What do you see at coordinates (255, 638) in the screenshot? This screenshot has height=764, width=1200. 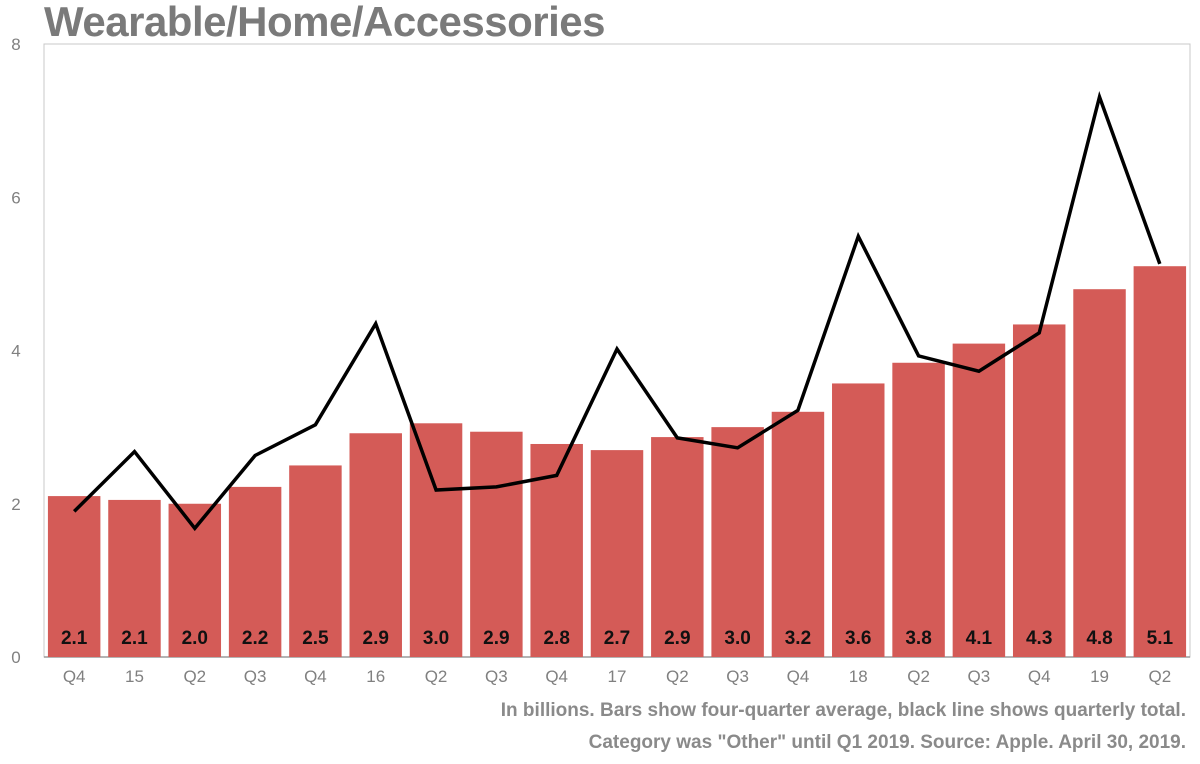 I see `bar-data-label: 2.2` at bounding box center [255, 638].